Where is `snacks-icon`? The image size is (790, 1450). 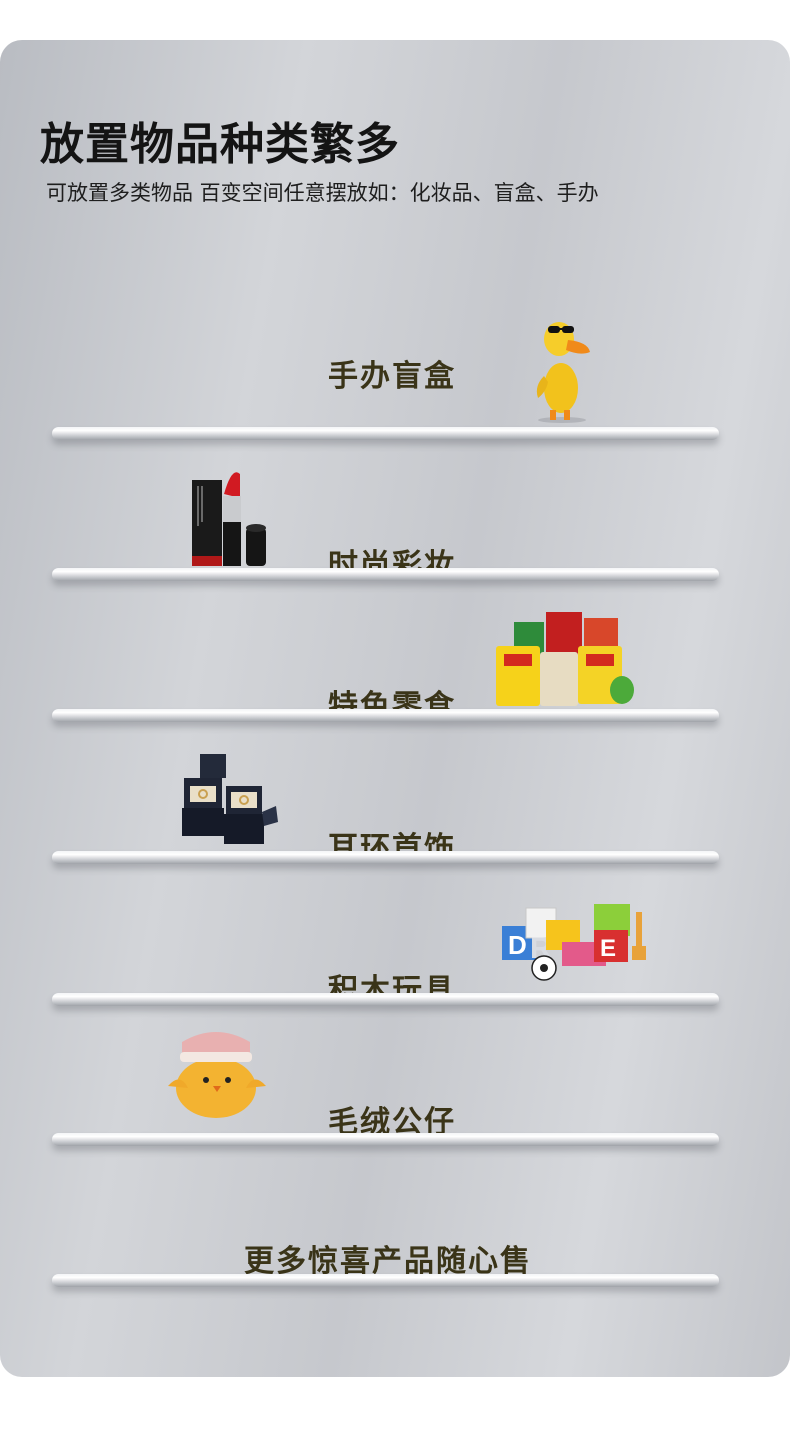
snacks-icon is located at coordinates (565, 659).